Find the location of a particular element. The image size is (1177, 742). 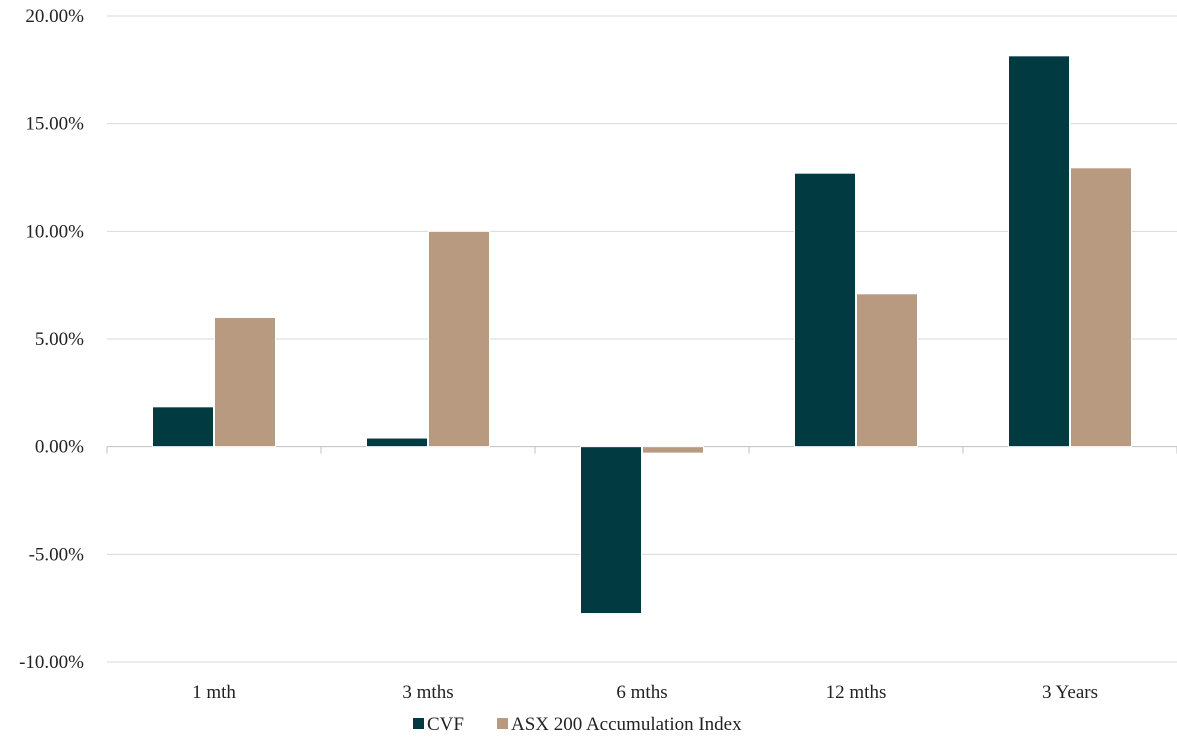

x-tick-label: 3 Years is located at coordinates (1070, 692).